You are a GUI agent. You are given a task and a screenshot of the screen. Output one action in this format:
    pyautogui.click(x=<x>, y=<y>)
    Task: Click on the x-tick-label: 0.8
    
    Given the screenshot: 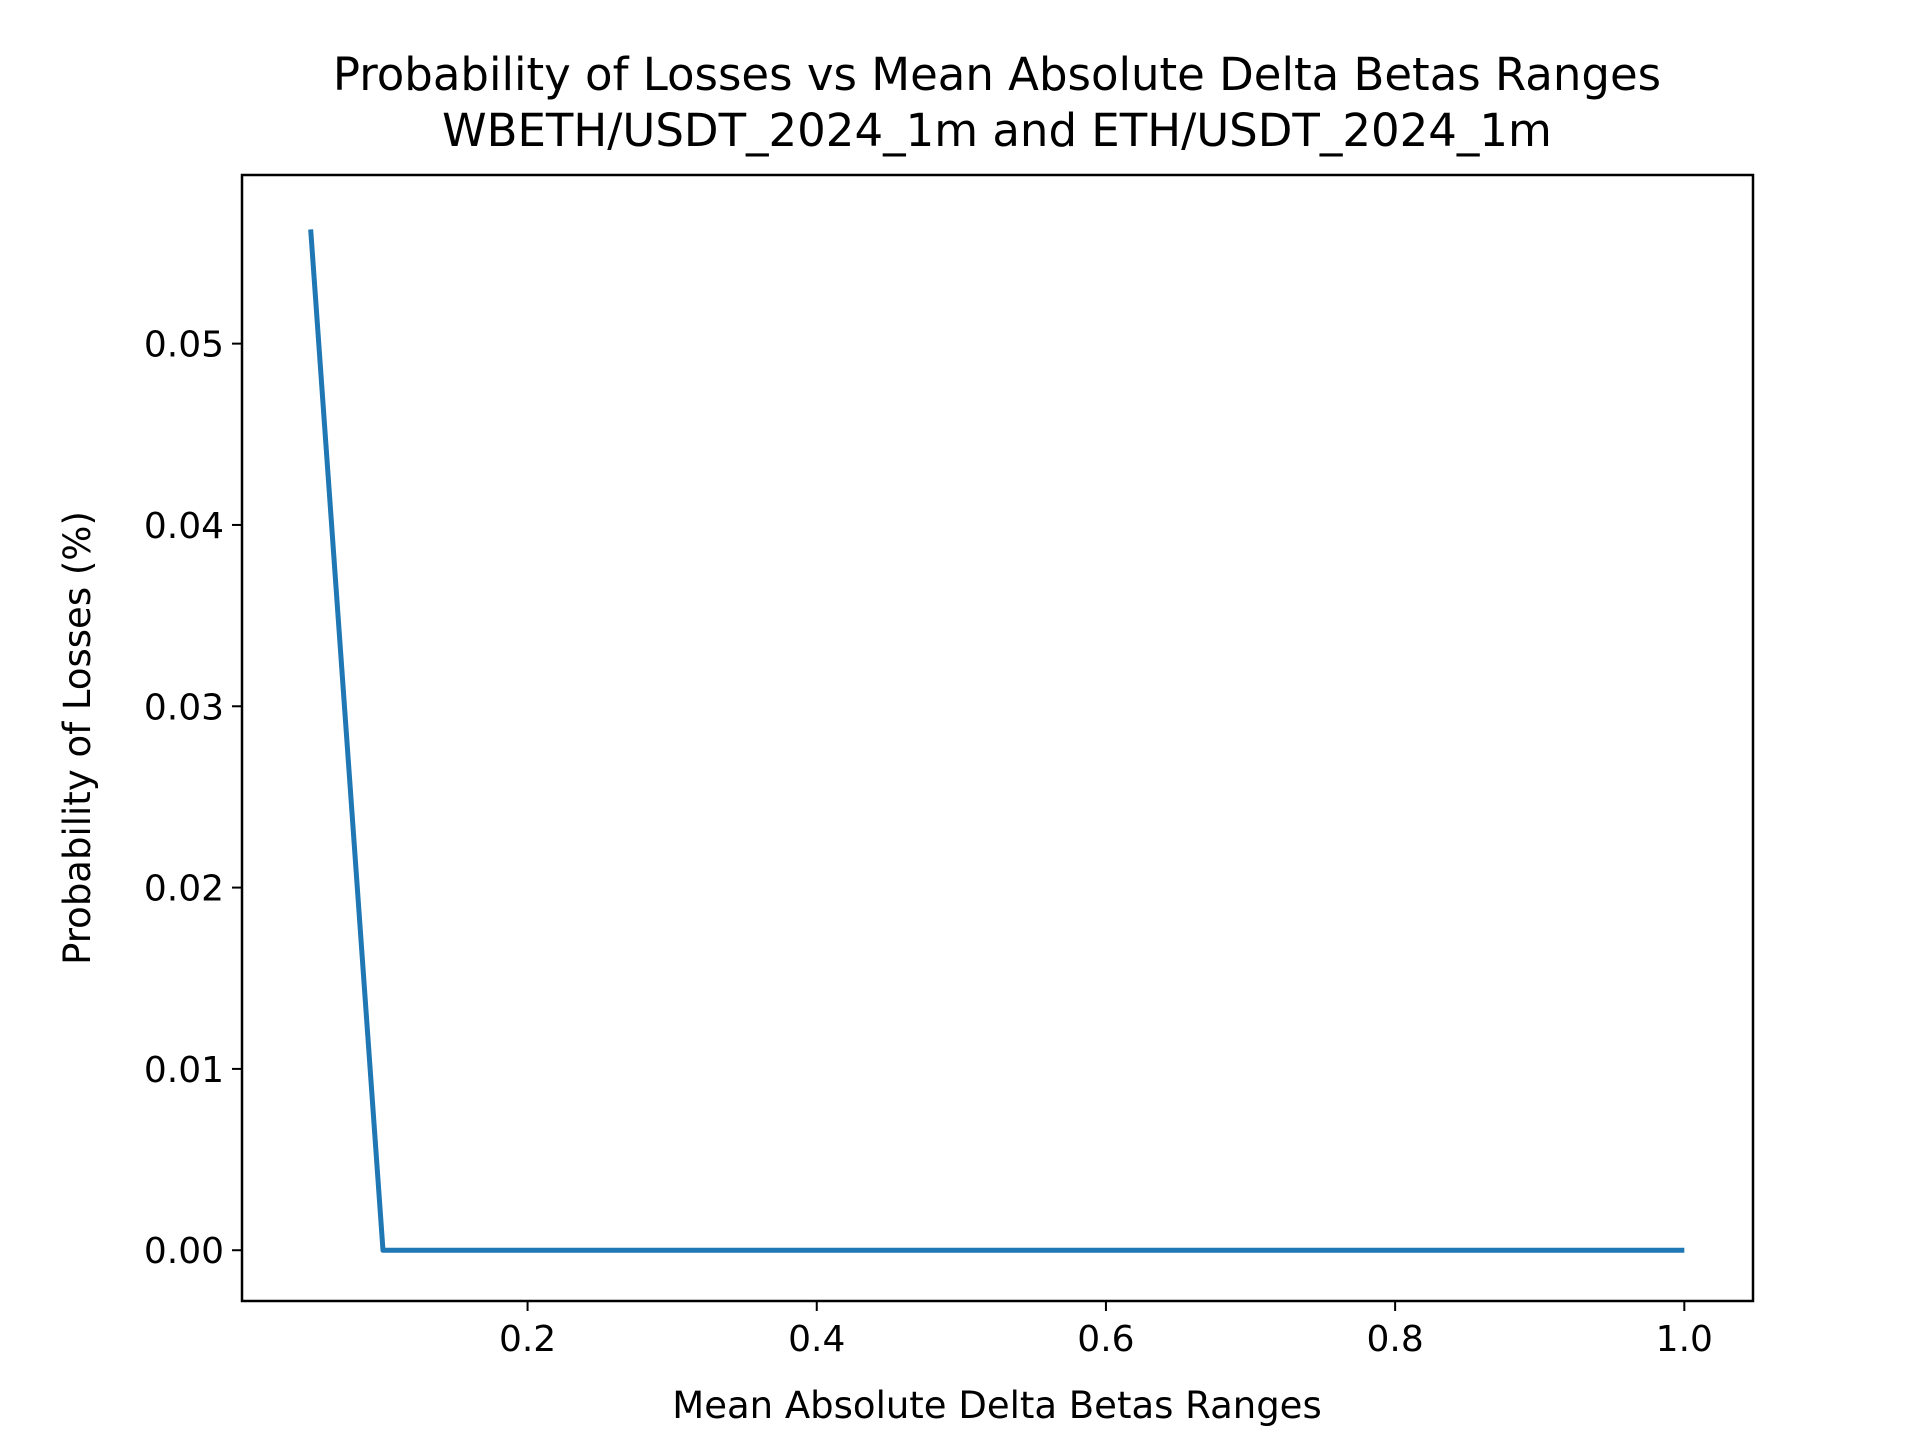 What is the action you would take?
    pyautogui.click(x=1394, y=1339)
    